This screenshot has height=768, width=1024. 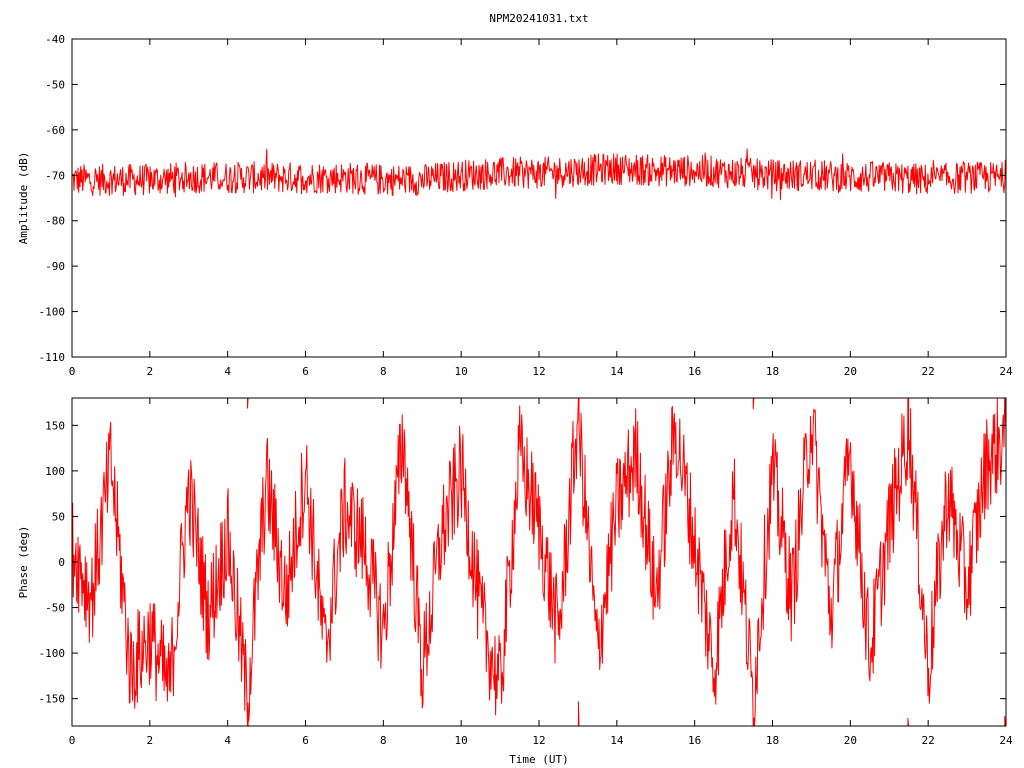 What do you see at coordinates (461, 371) in the screenshot?
I see `amplitude-x-tick-label: 10` at bounding box center [461, 371].